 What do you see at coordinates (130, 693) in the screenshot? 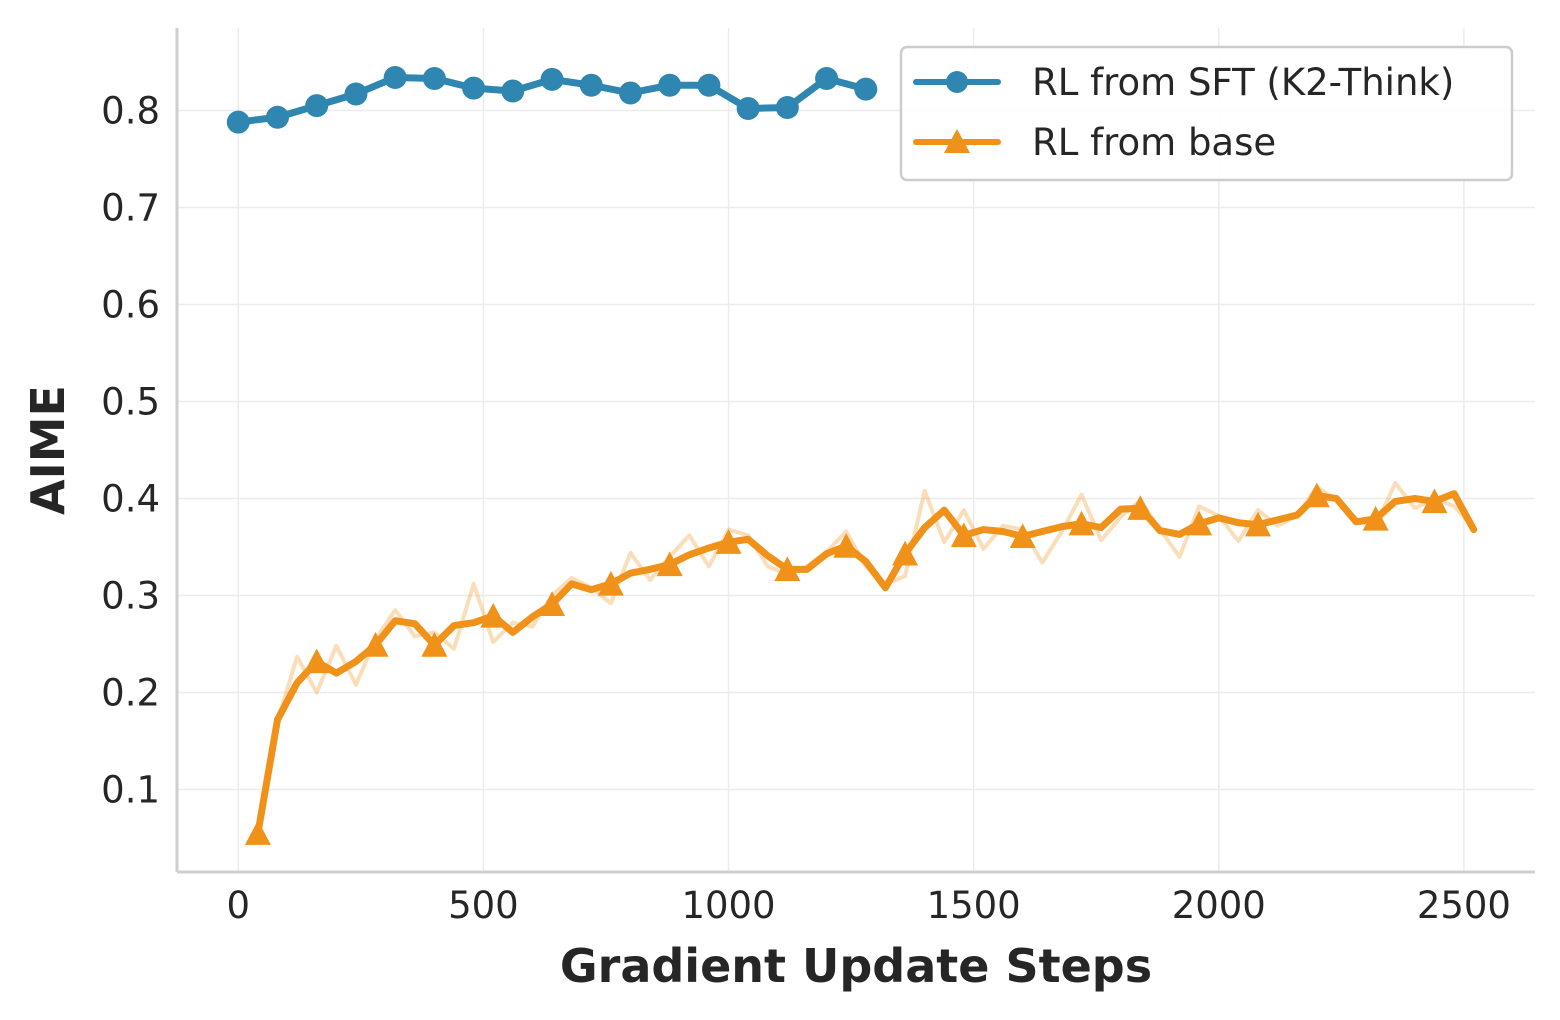
I see `y-tick-label: 0.2` at bounding box center [130, 693].